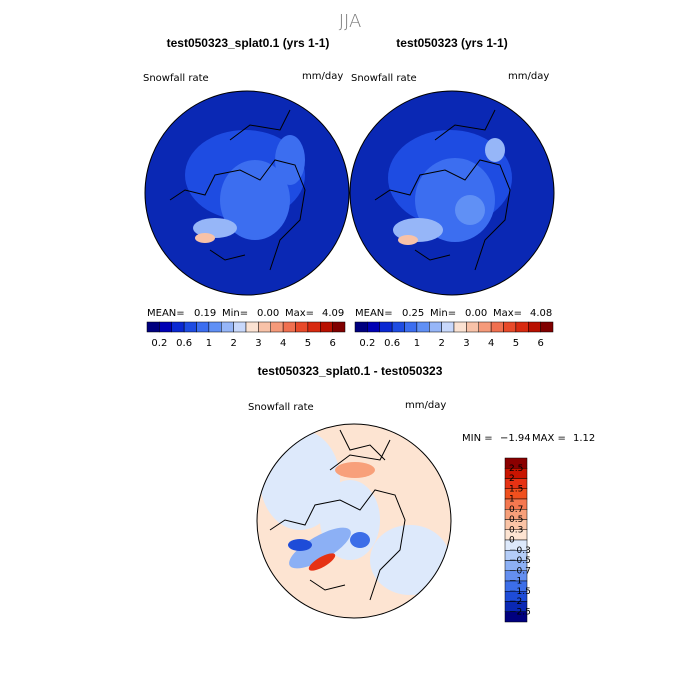 This screenshot has height=700, width=700. Describe the element at coordinates (520, 551) in the screenshot. I see `colorbar-label: −0.3` at that location.